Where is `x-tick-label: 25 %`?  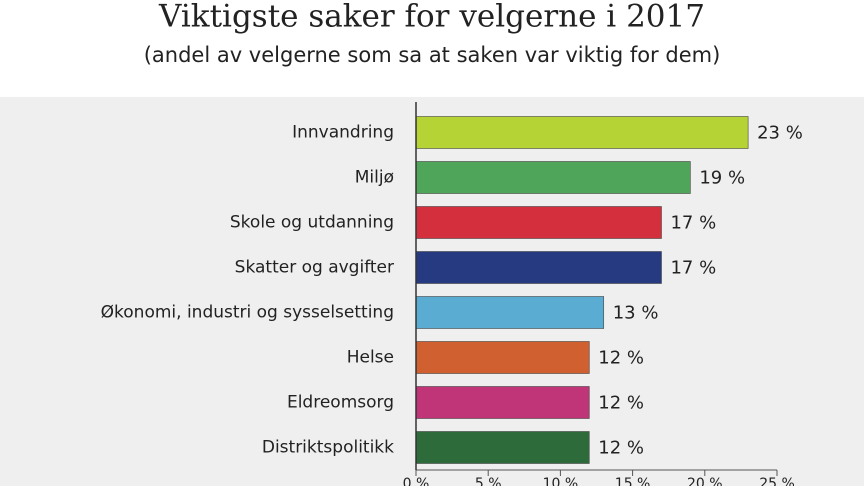
x-tick-label: 25 % is located at coordinates (777, 481).